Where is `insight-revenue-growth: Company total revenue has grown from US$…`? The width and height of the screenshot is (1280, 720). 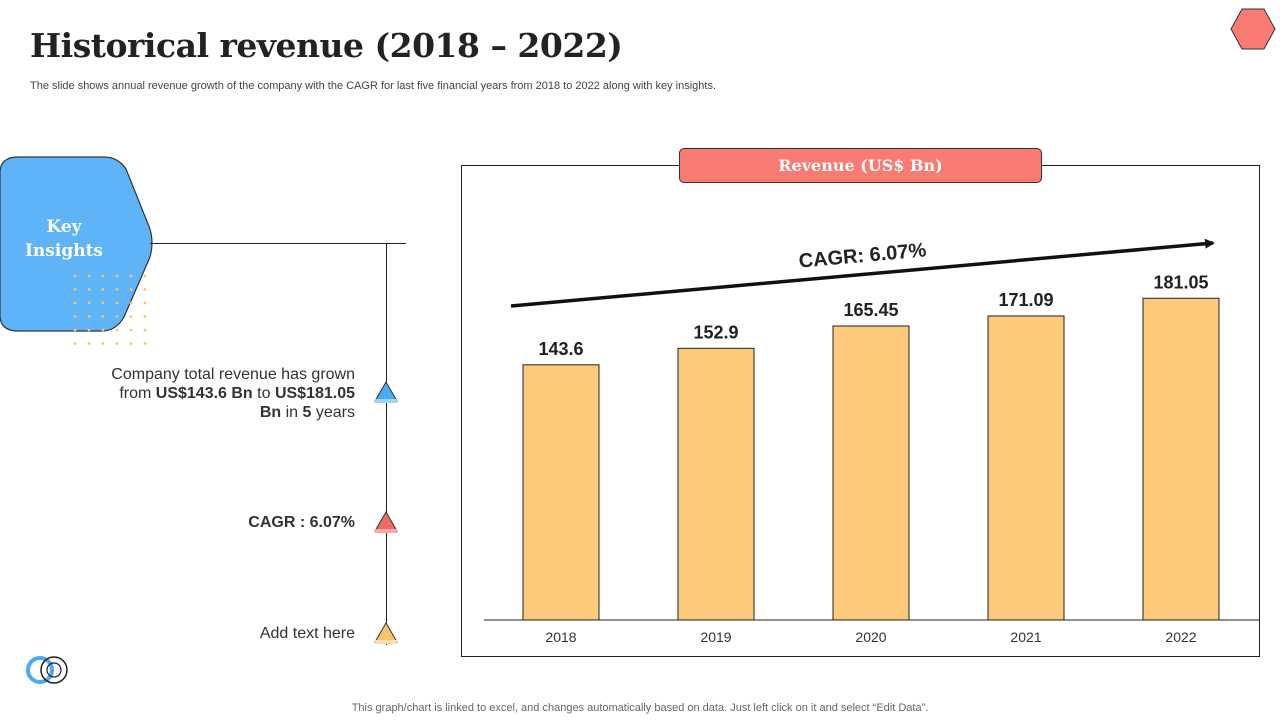
insight-revenue-growth: Company total revenue has grown from US$… is located at coordinates (233, 393).